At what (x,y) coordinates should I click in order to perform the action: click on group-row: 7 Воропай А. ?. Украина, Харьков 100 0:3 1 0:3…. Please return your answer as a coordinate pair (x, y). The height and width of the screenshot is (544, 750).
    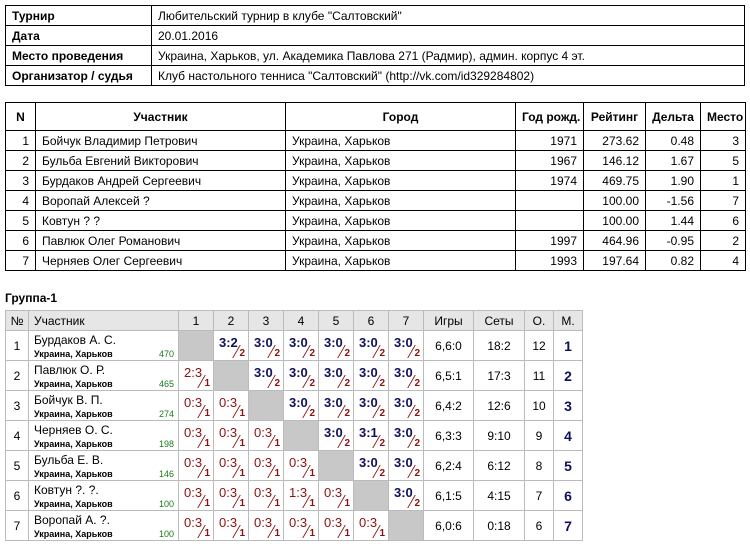
    Looking at the image, I should click on (294, 525).